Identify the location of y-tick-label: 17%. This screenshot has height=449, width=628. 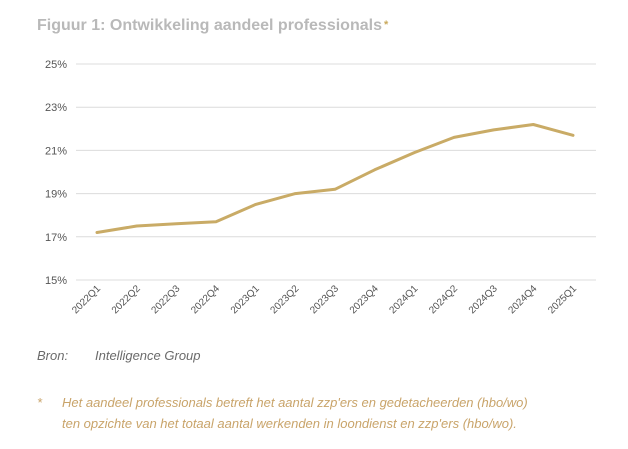
(56, 238).